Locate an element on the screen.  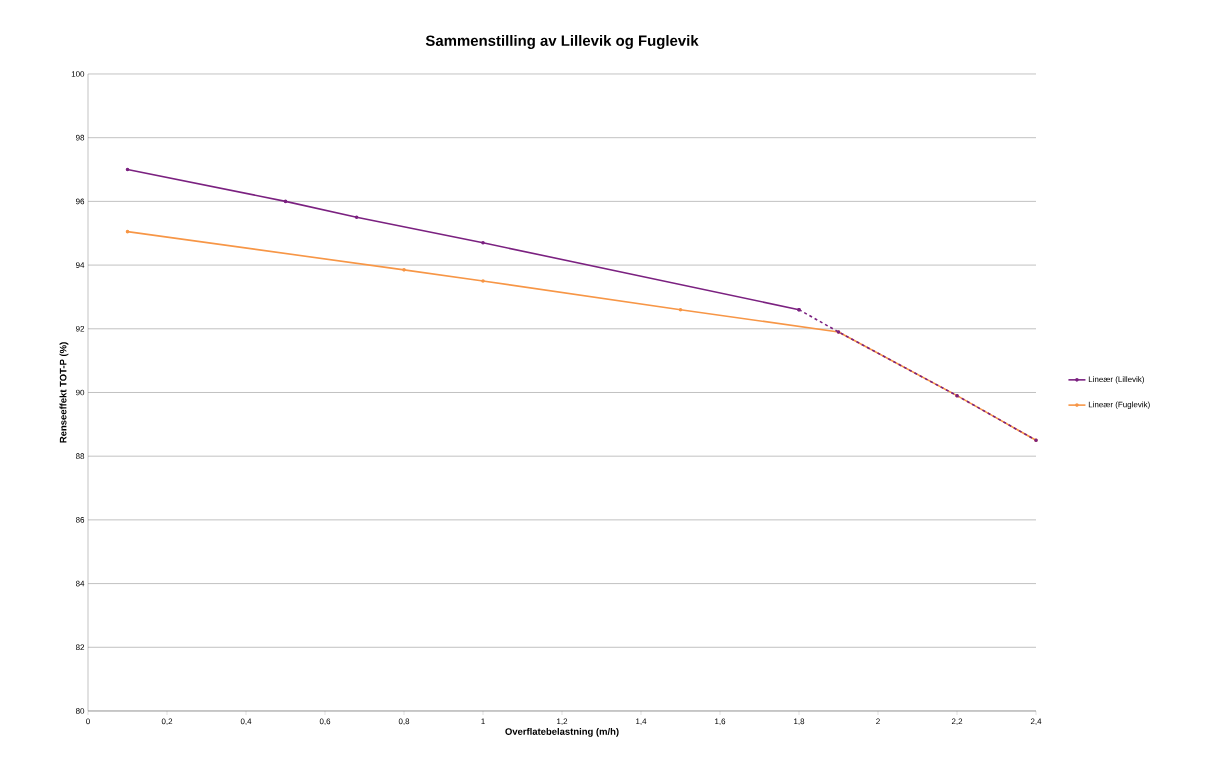
chart-title: Sammenstilling av Lillevik og Fuglevik is located at coordinates (562, 41).